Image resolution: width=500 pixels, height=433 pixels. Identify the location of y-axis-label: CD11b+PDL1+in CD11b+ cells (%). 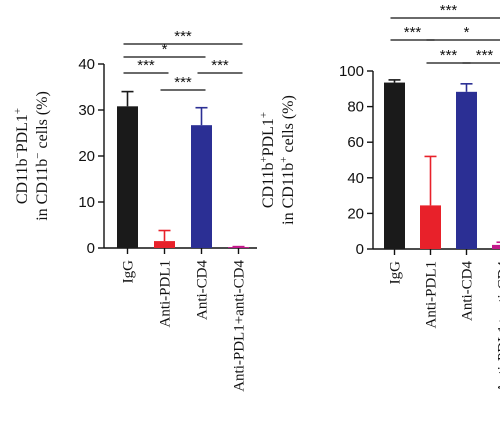
(277, 160).